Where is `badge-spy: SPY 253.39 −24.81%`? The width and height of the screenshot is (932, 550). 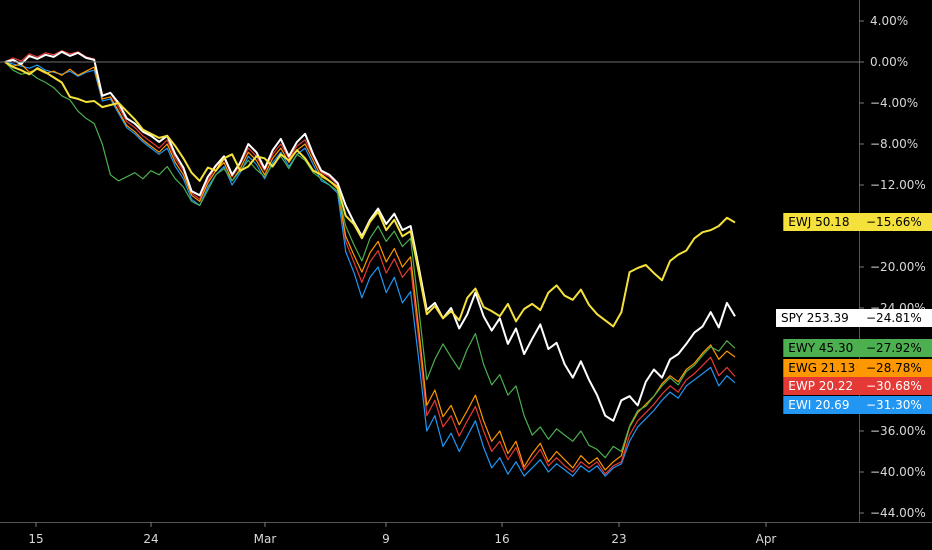 badge-spy: SPY 253.39 −24.81% is located at coordinates (854, 318).